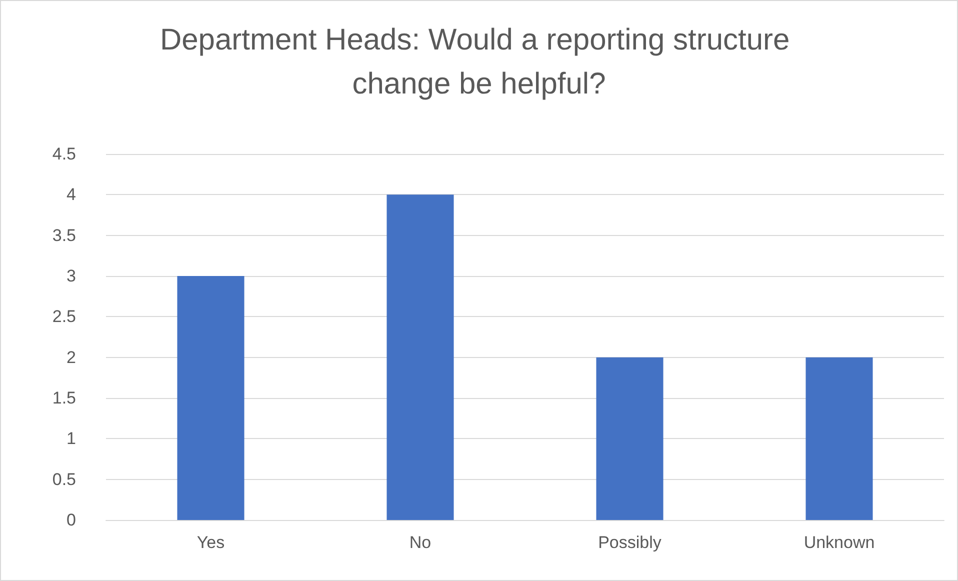 The height and width of the screenshot is (581, 958). I want to click on chart-title: Department Heads: Would a reporting structure change be helpful?, so click(479, 62).